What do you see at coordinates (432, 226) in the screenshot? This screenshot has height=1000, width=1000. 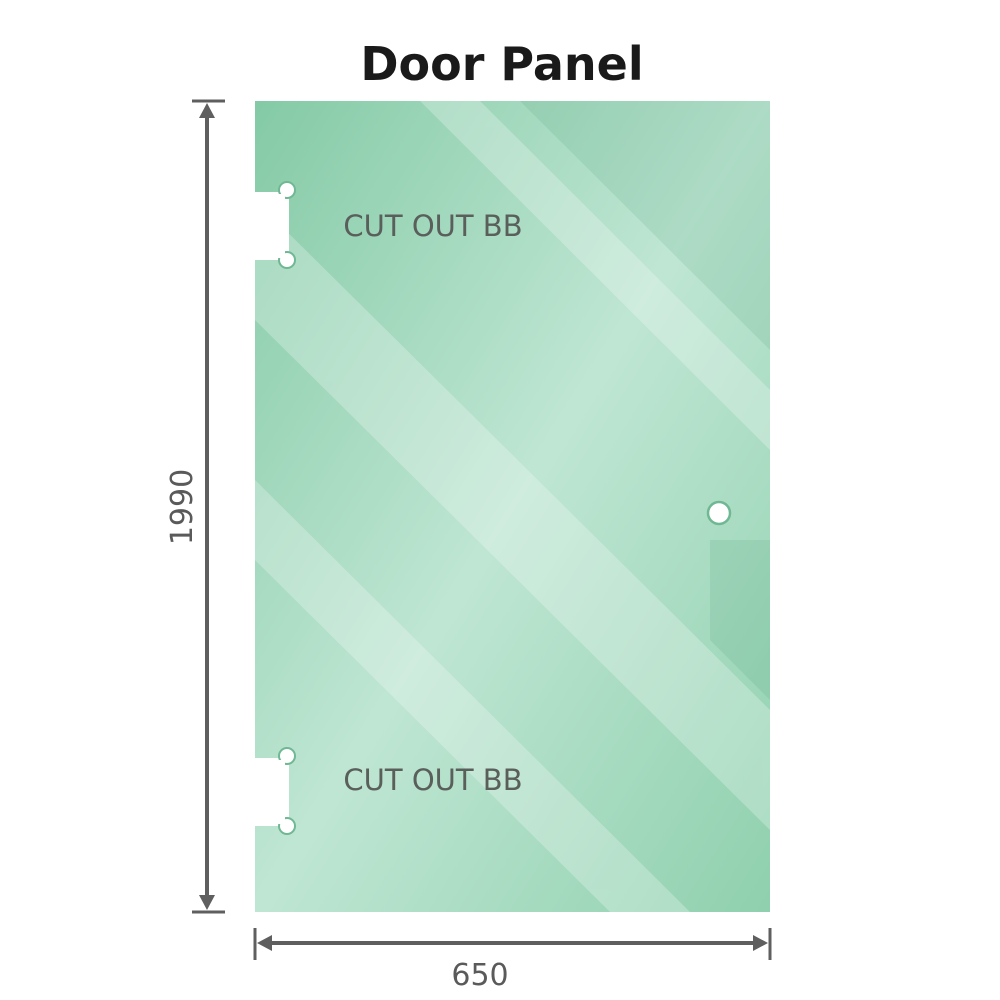 I see `cutout-top-label: CUT OUT BB` at bounding box center [432, 226].